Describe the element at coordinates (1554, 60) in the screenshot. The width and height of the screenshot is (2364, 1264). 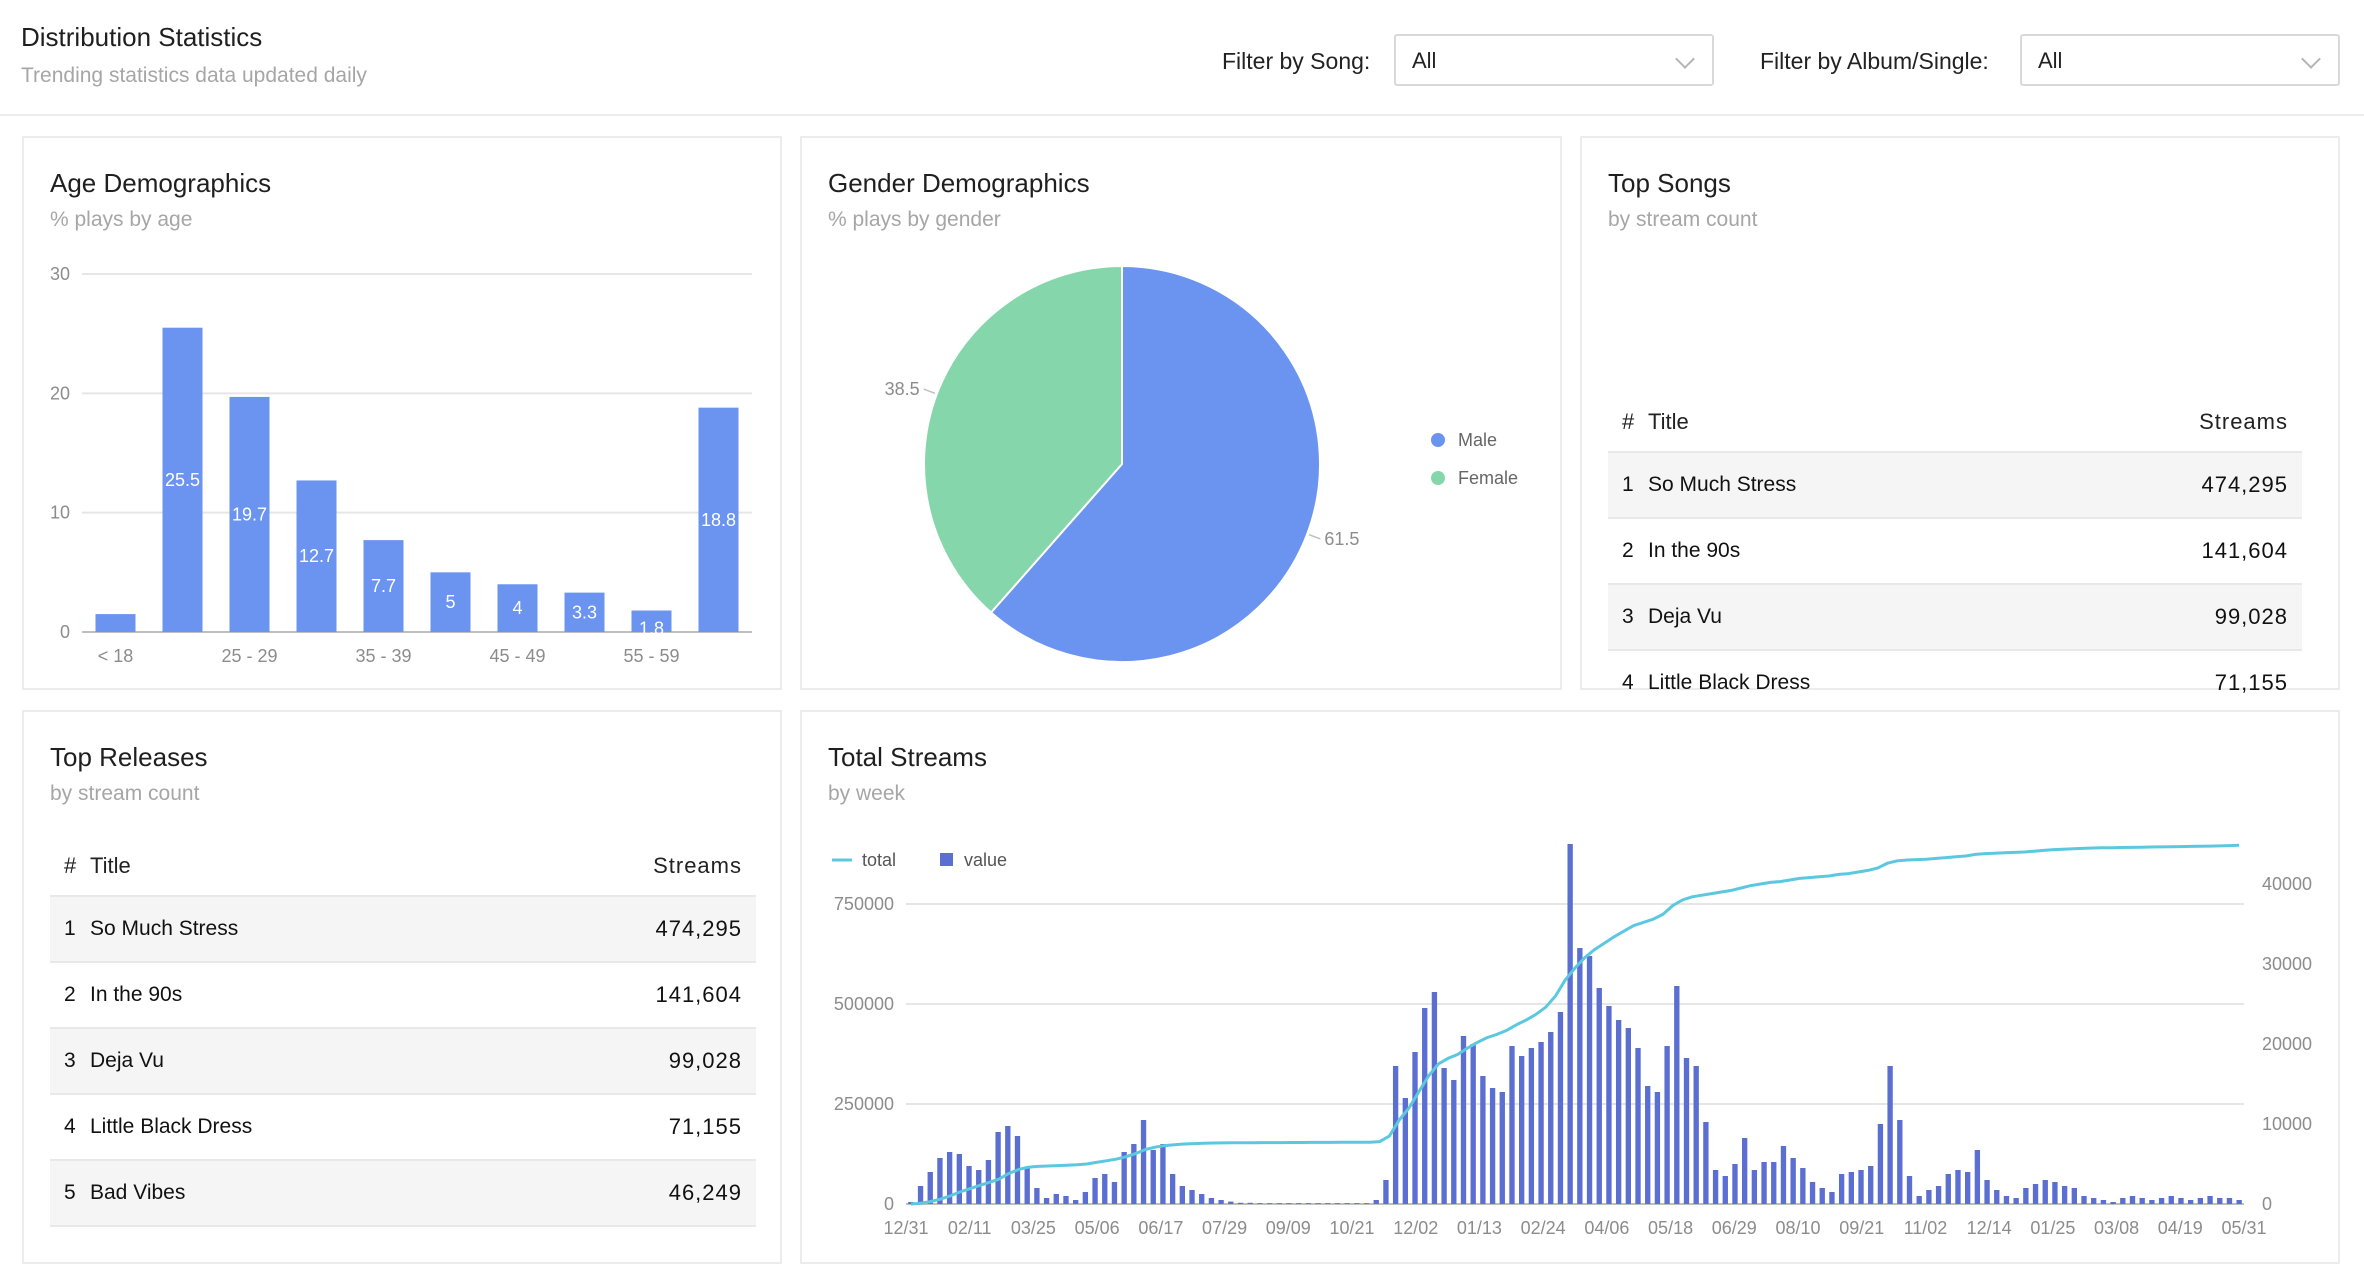
I see `filter-song-select: All` at that location.